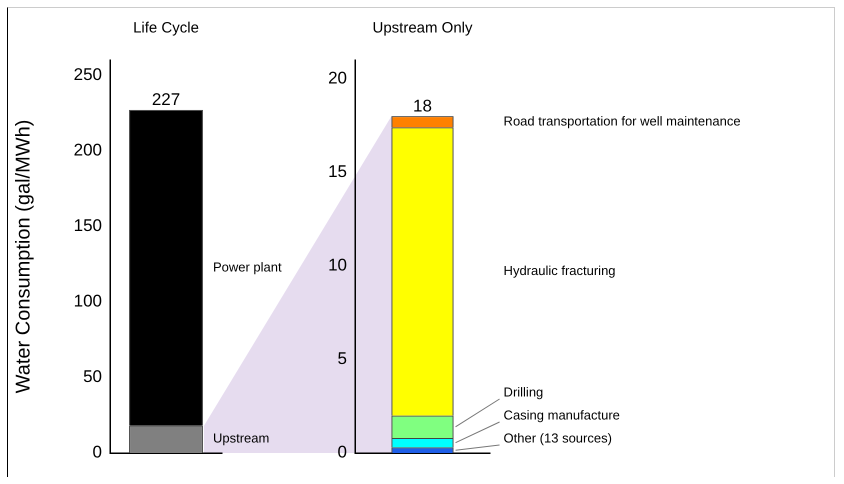 The image size is (844, 484). What do you see at coordinates (88, 225) in the screenshot?
I see `y-tick-label: 150` at bounding box center [88, 225].